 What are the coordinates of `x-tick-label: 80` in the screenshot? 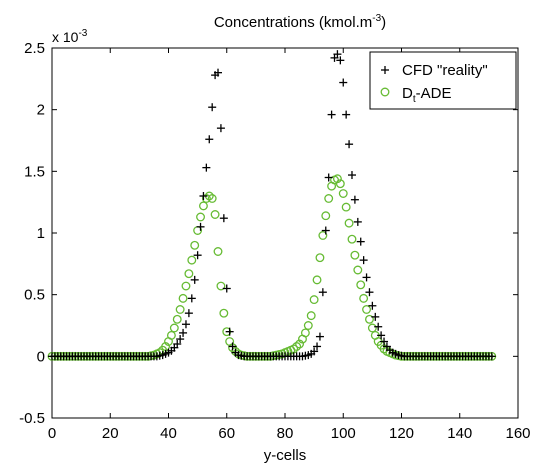 It's located at (285, 433).